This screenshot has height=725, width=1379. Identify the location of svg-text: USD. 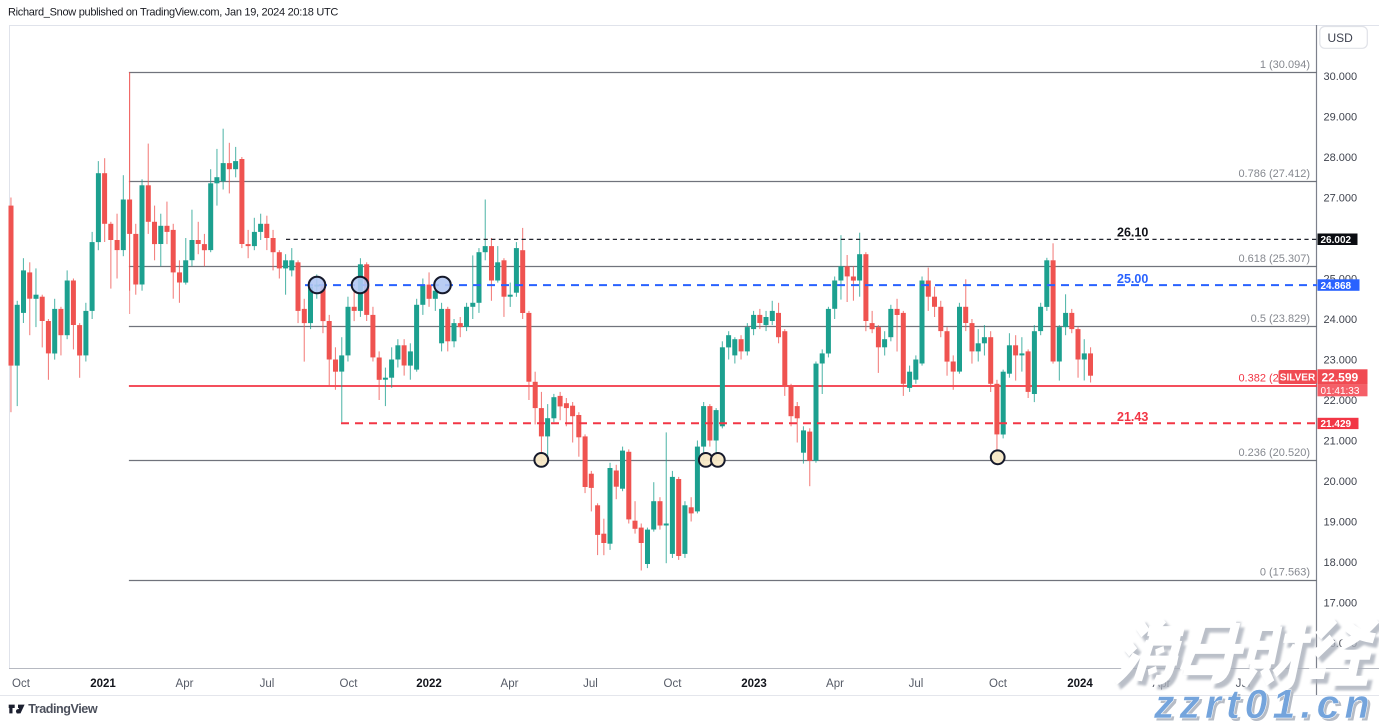
(1341, 38).